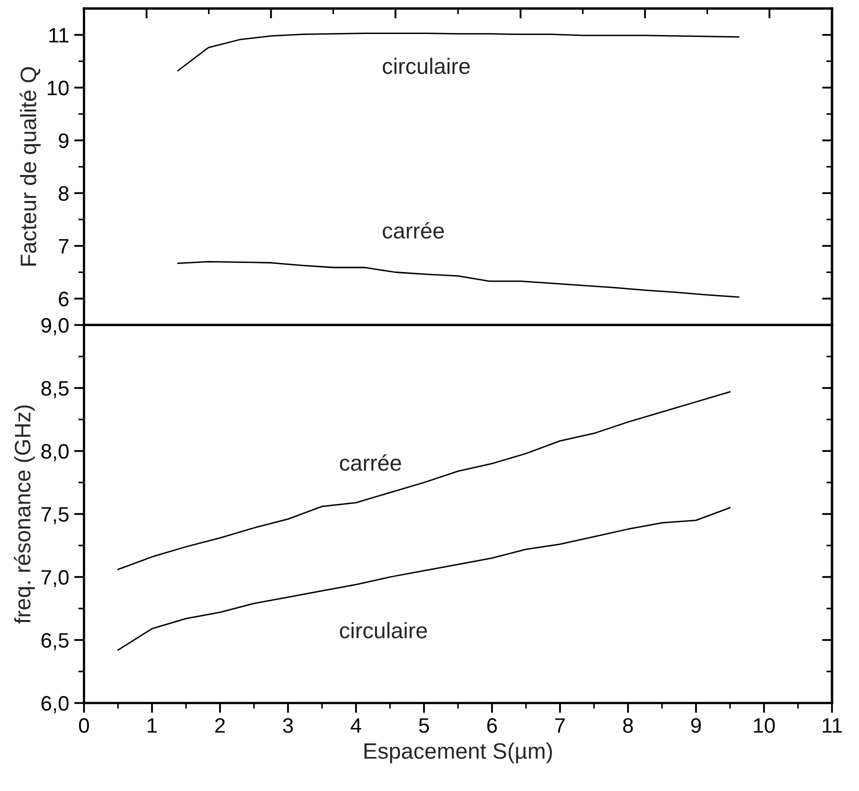 This screenshot has height=791, width=859. What do you see at coordinates (63, 193) in the screenshot?
I see `y-tick-label: 8` at bounding box center [63, 193].